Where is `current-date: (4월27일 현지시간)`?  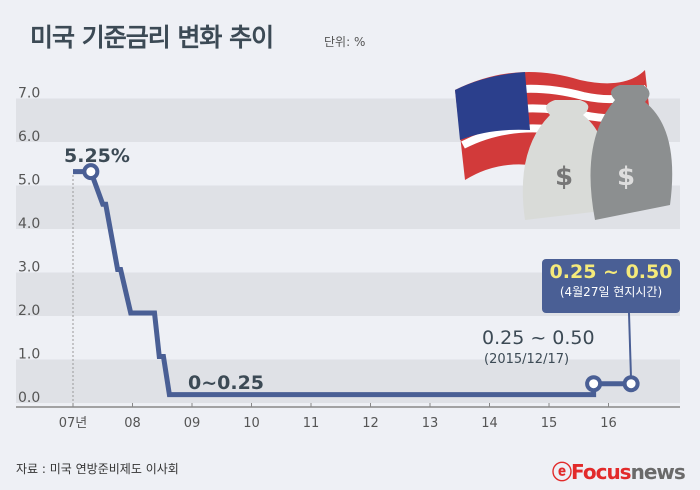 current-date: (4월27일 현지시간) is located at coordinates (611, 292).